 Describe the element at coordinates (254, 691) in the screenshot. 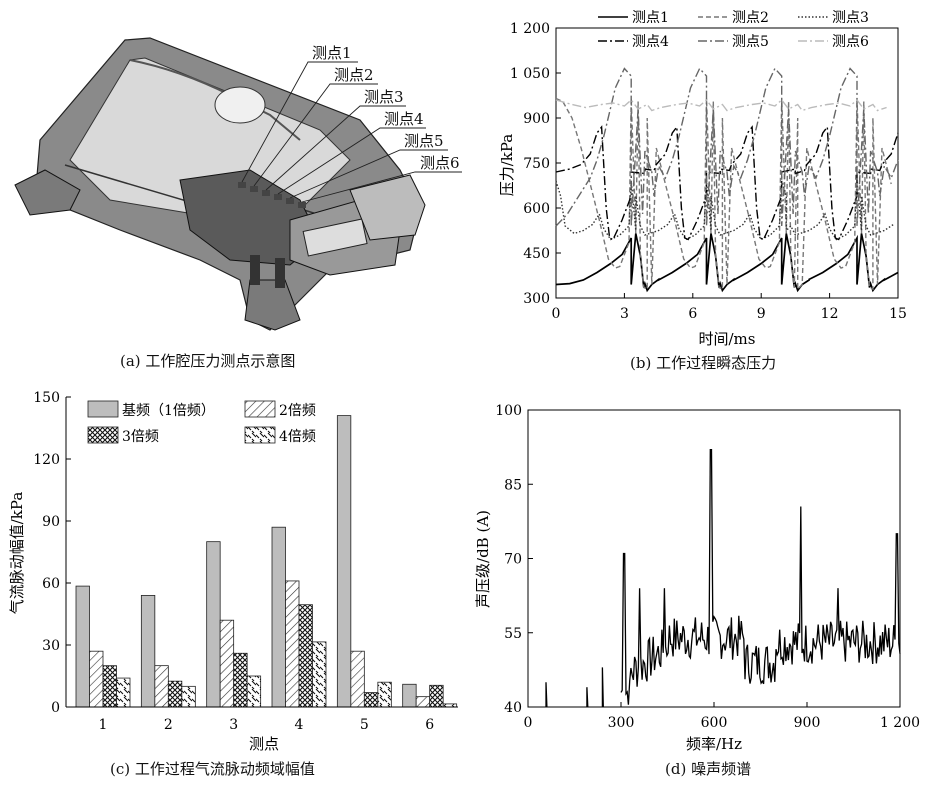

I see `bar-point3-series4` at that location.